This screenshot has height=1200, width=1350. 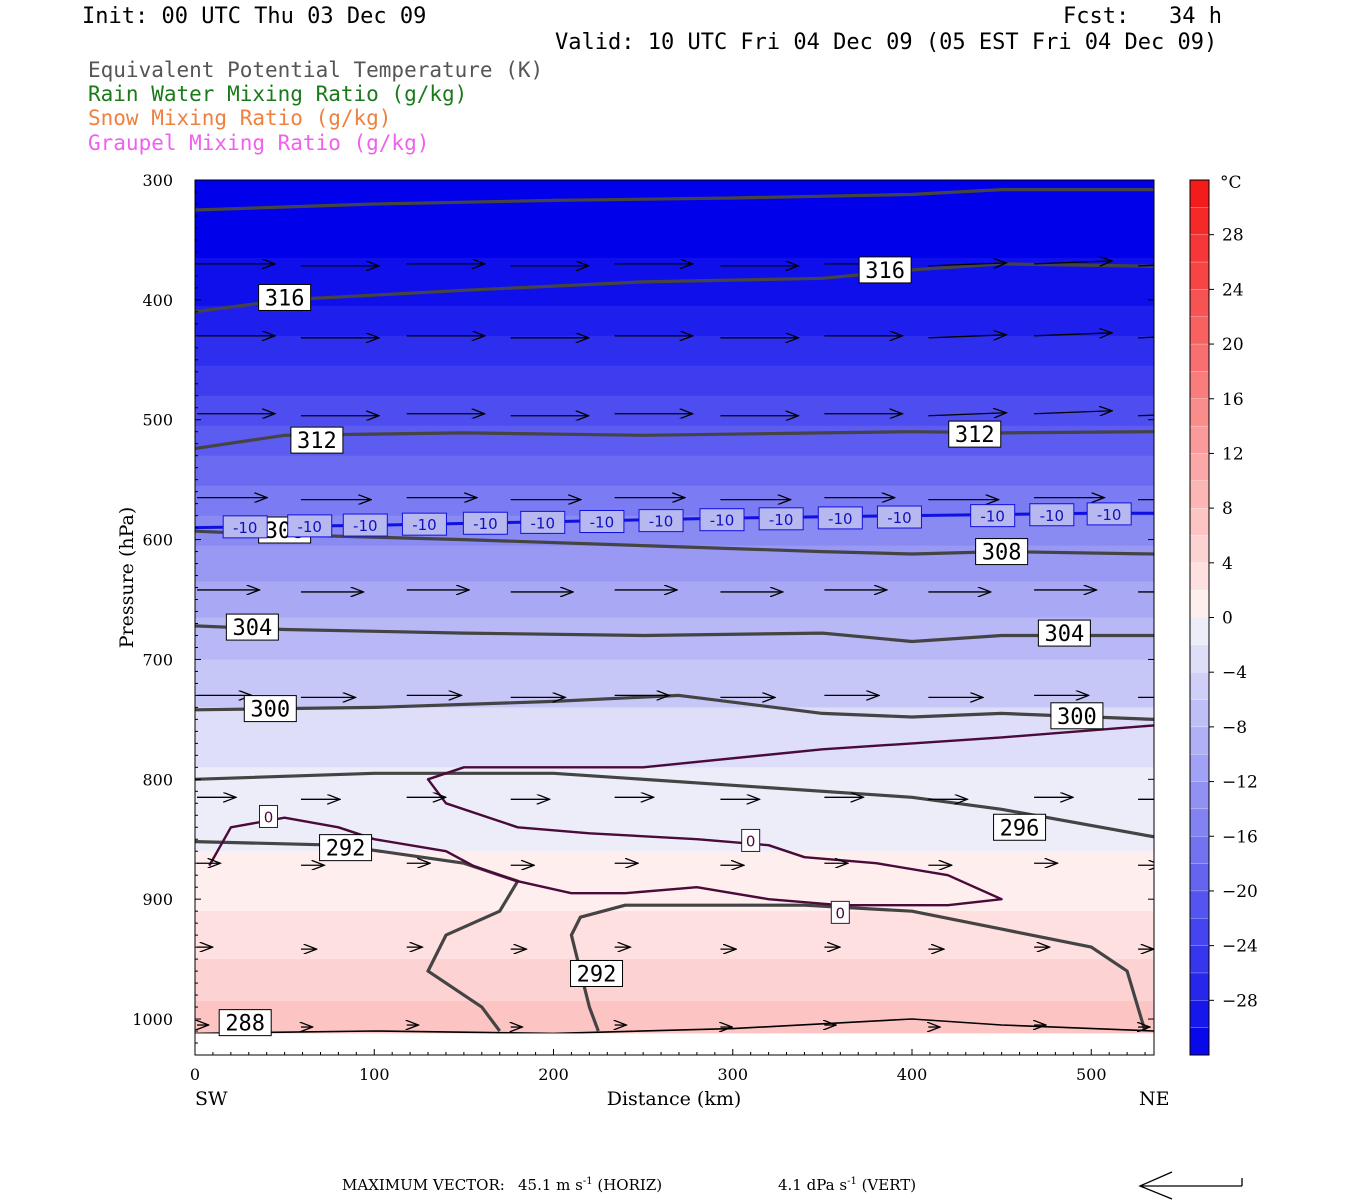 What do you see at coordinates (886, 1185) in the screenshot?
I see `vert-unit: (VERT)` at bounding box center [886, 1185].